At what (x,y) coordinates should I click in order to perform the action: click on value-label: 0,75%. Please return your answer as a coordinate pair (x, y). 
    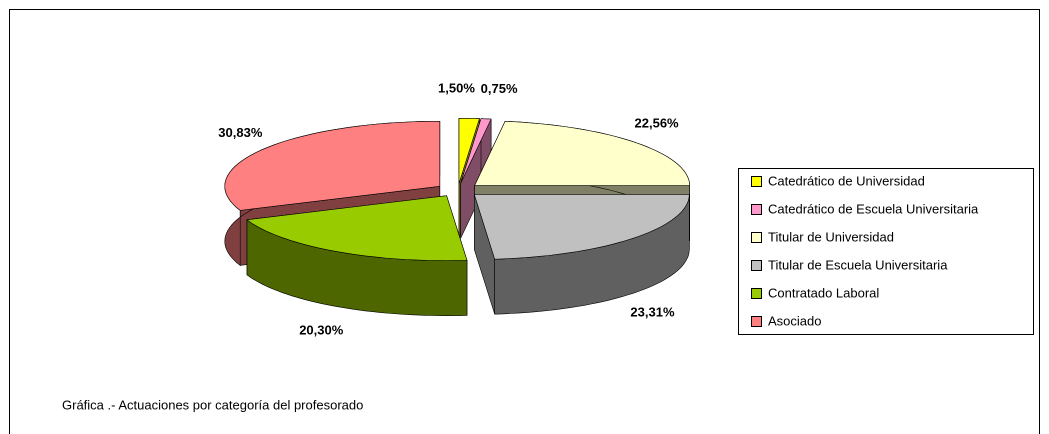
    Looking at the image, I should click on (499, 88).